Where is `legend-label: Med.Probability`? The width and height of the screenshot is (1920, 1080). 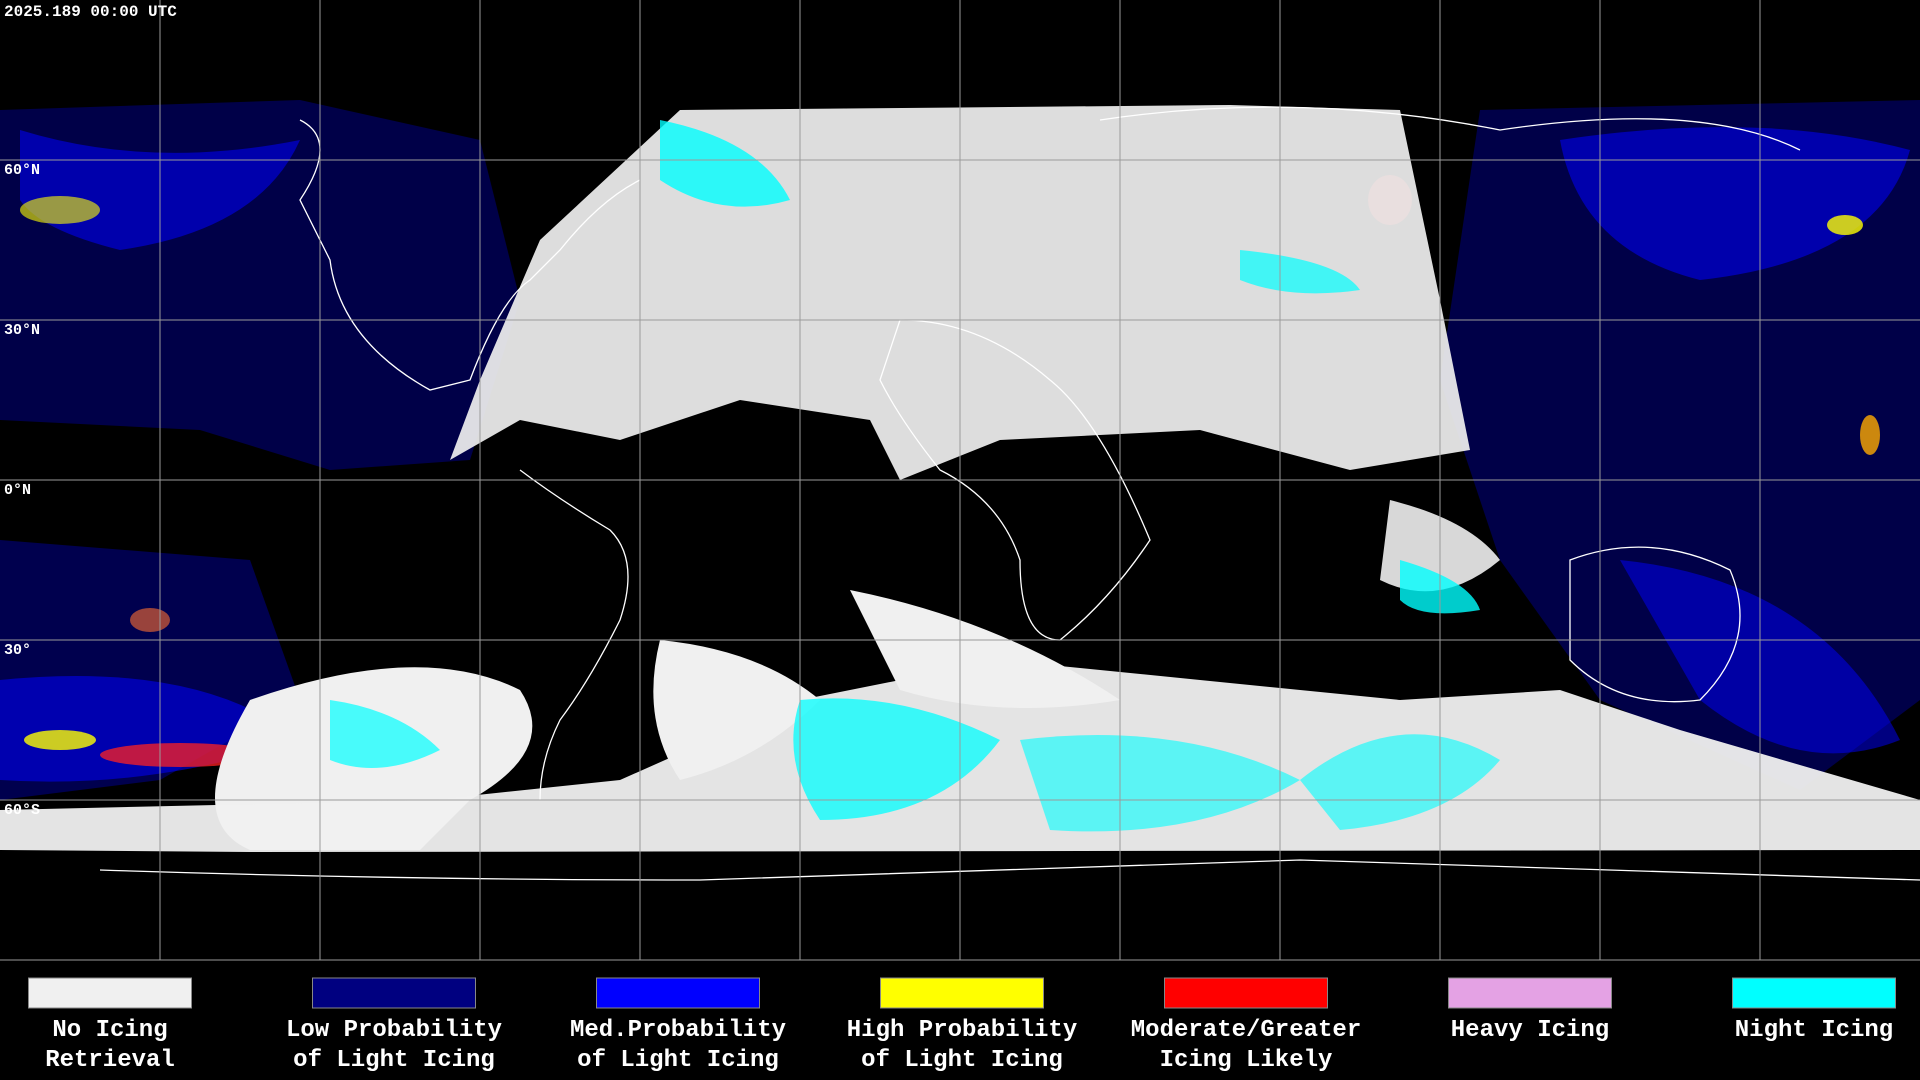 legend-label: Med.Probability is located at coordinates (678, 1030).